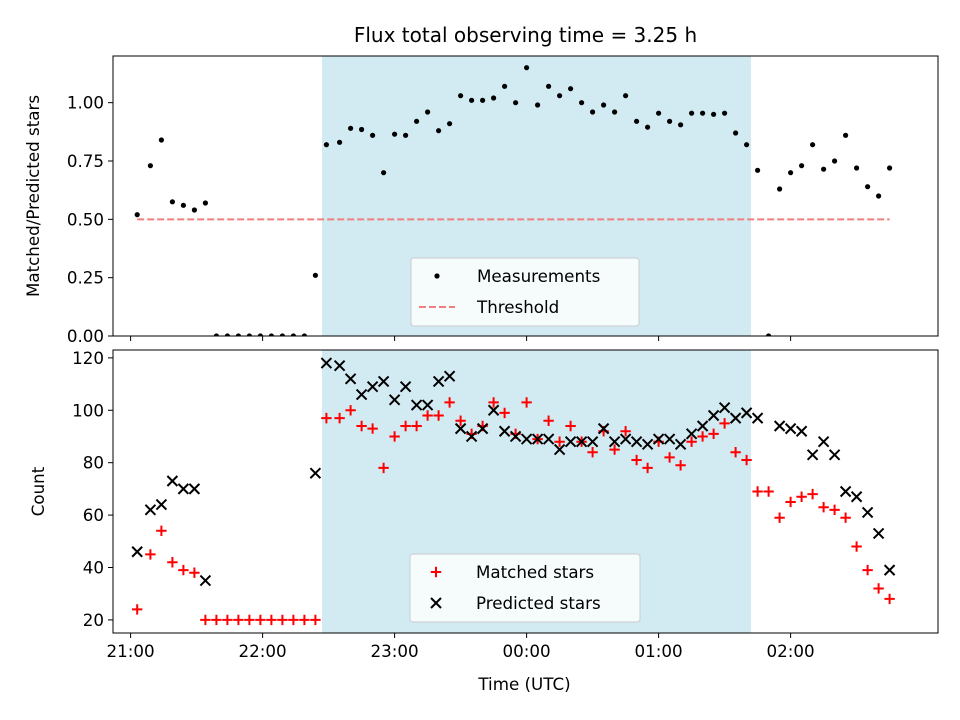  Describe the element at coordinates (93, 620) in the screenshot. I see `y-tick-label: 20` at that location.